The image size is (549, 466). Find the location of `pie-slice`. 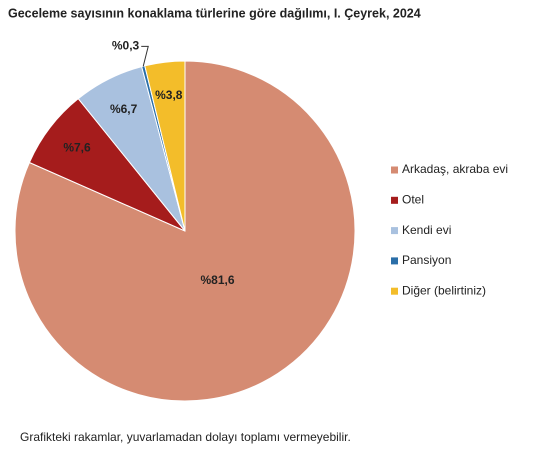

pie-slice is located at coordinates (165, 146).